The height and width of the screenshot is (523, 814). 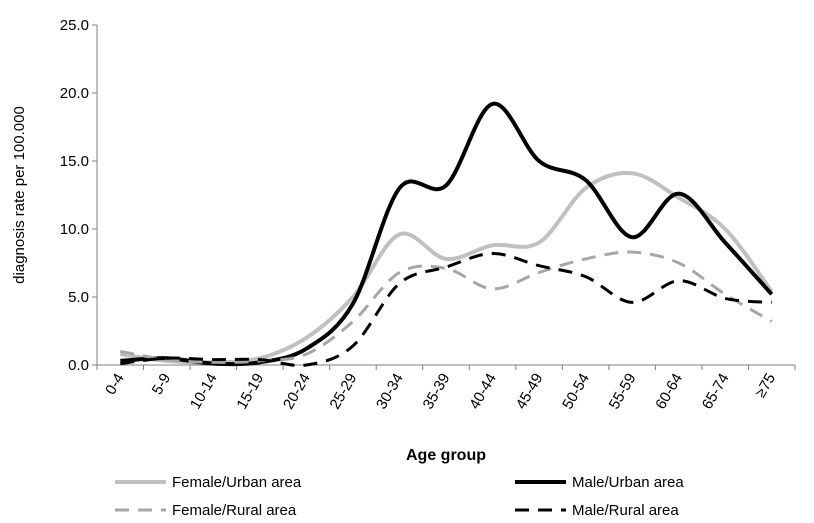 I want to click on x-tick-label: 15-19, so click(x=250, y=392).